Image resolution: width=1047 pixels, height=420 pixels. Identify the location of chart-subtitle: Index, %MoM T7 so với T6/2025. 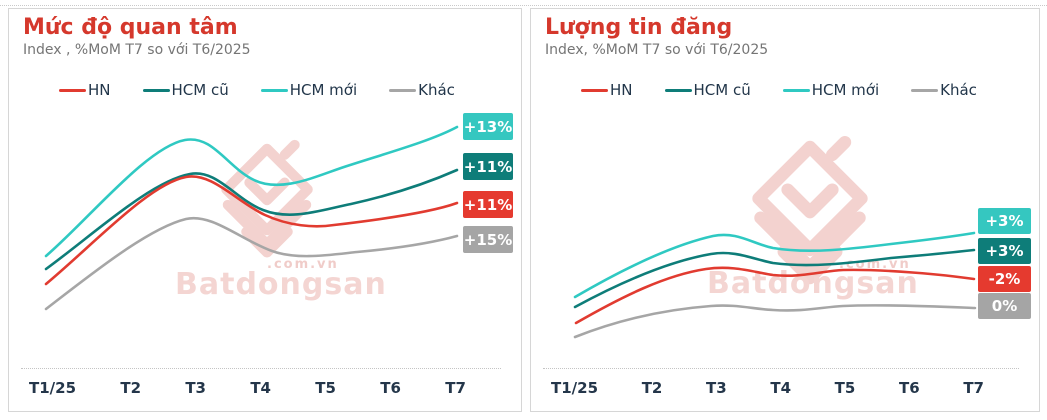
(657, 50).